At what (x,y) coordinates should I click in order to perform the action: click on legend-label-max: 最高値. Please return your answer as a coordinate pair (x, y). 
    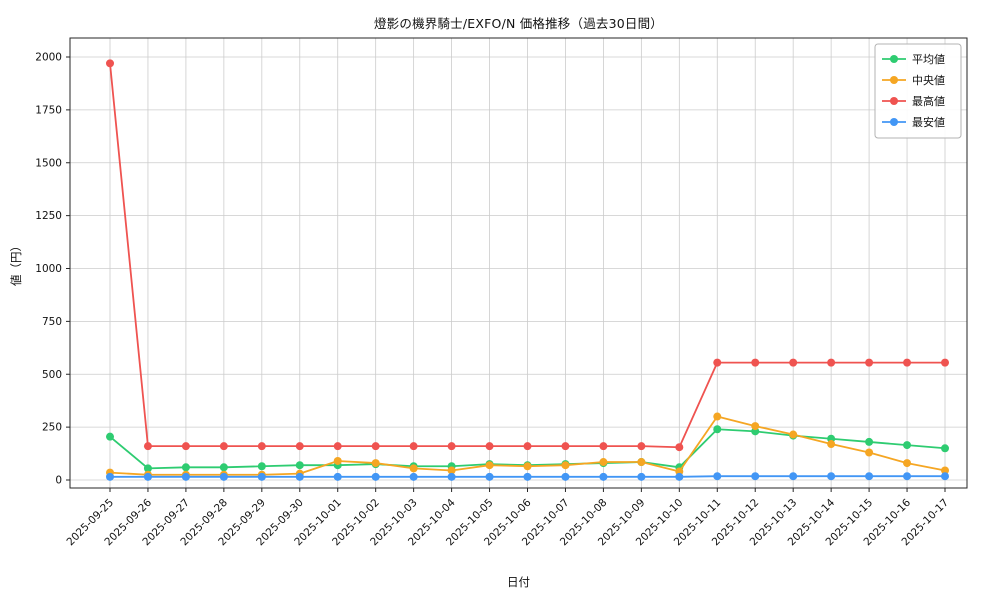
    Looking at the image, I should click on (928, 101).